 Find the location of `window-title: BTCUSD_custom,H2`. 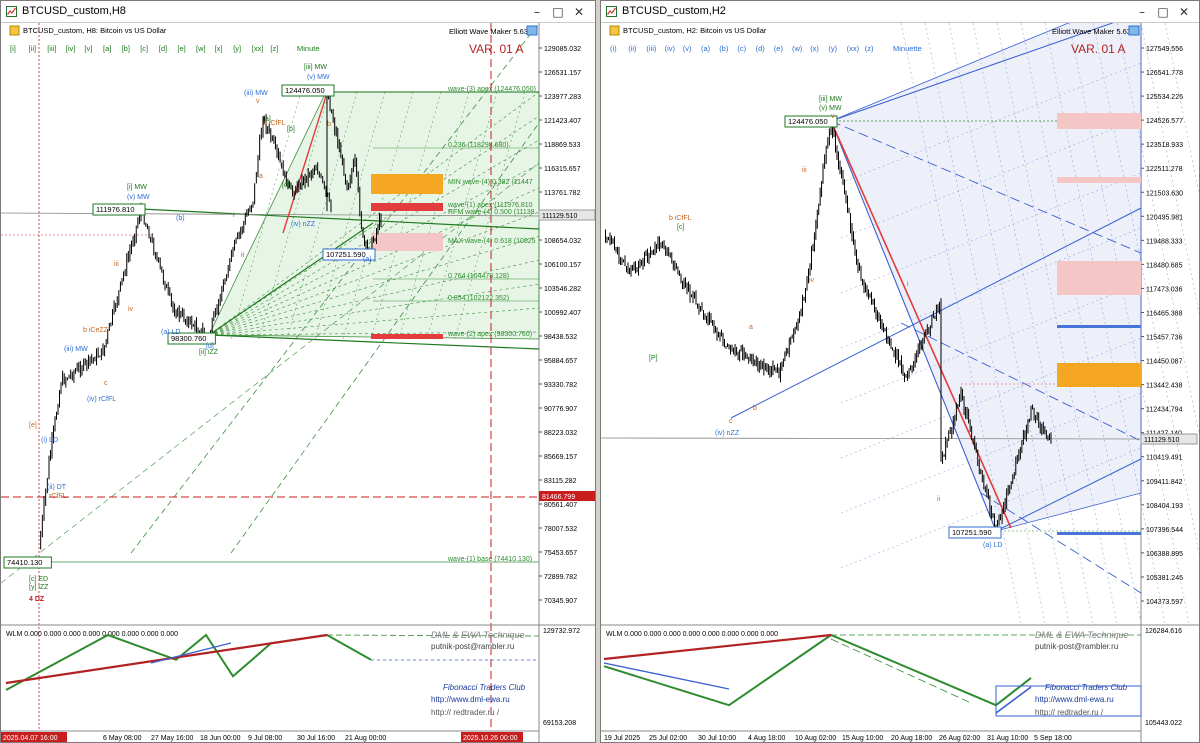

window-title: BTCUSD_custom,H2 is located at coordinates (674, 11).